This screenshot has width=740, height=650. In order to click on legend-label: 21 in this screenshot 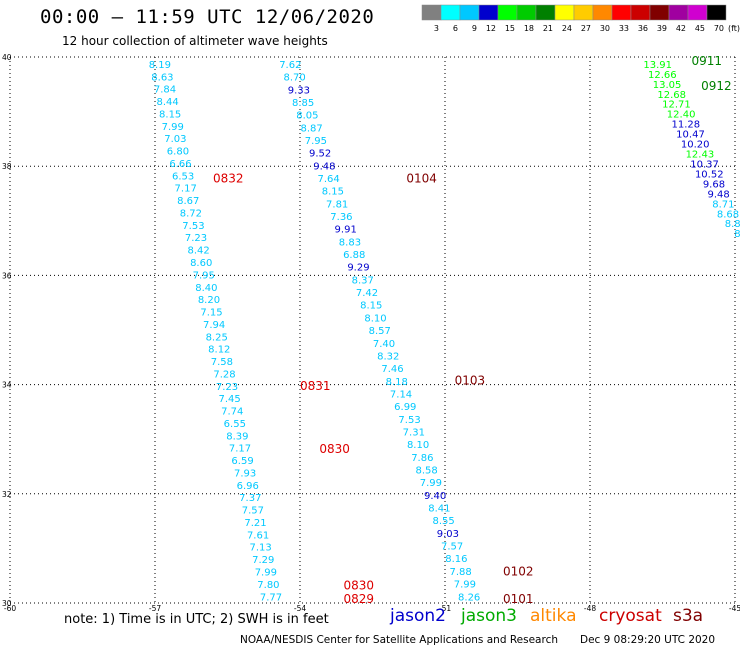, I will do `click(548, 28)`.